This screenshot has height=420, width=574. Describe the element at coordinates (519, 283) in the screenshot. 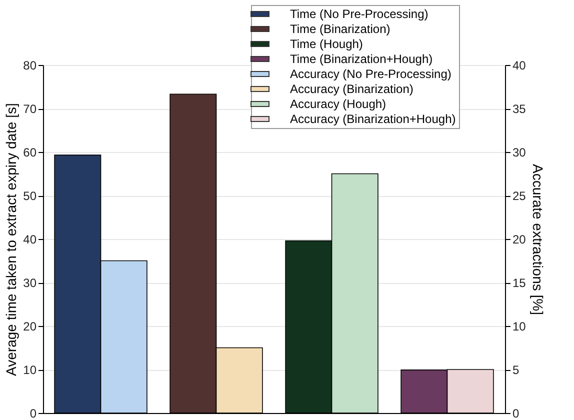

I see `y2-tick-label: 15` at that location.